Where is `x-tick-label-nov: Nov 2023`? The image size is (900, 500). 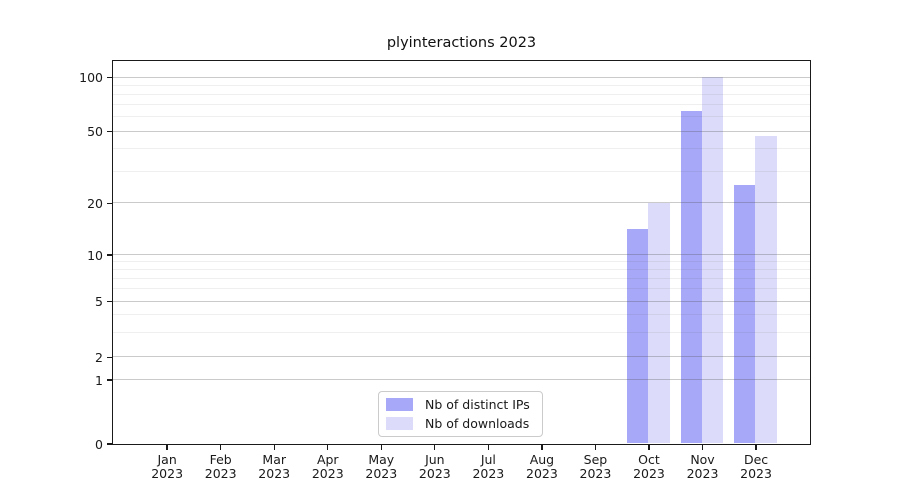 x-tick-label-nov: Nov 2023 is located at coordinates (703, 466).